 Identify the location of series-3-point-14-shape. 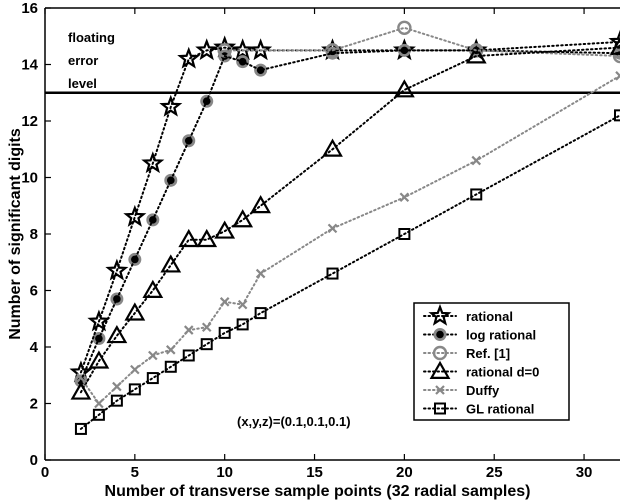
(614, 46).